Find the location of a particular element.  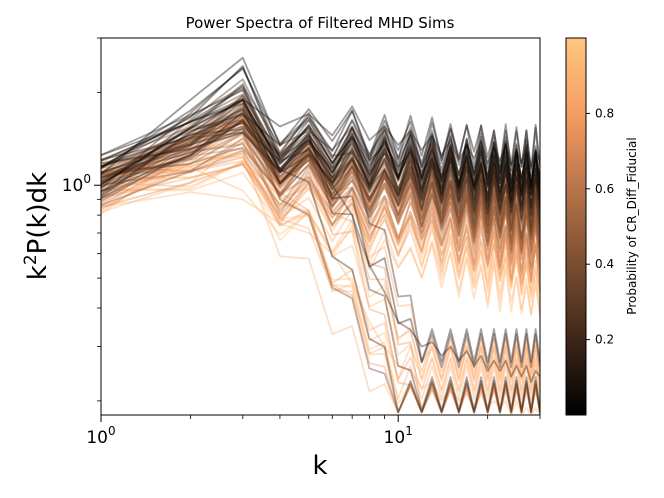

x-major-ticks: 100 101 is located at coordinates (249, 431).